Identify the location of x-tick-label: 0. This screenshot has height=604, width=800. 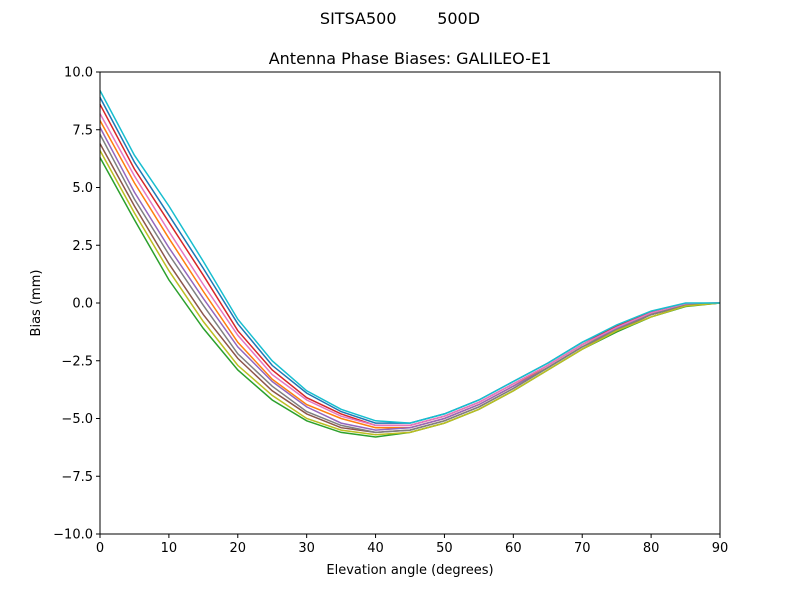
(100, 548).